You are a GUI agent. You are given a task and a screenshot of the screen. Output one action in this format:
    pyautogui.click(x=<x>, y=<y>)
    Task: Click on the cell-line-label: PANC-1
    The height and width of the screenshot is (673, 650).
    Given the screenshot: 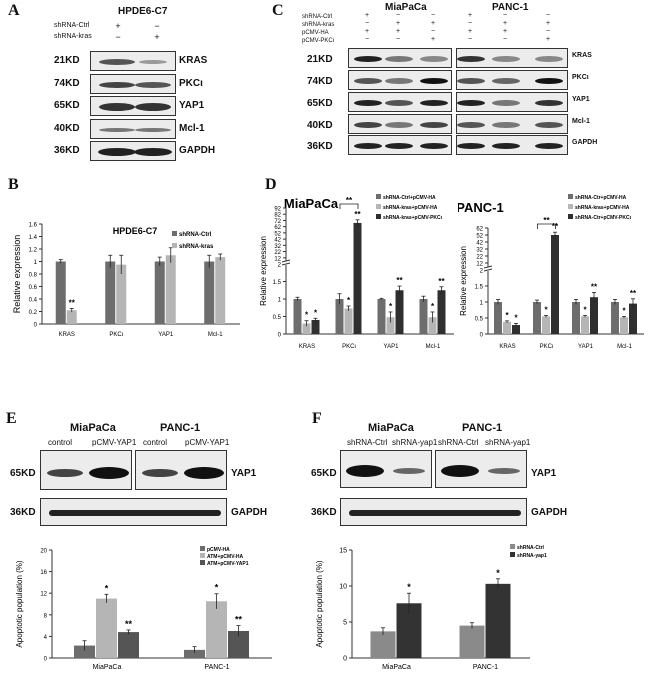 What is the action you would take?
    pyautogui.click(x=180, y=428)
    